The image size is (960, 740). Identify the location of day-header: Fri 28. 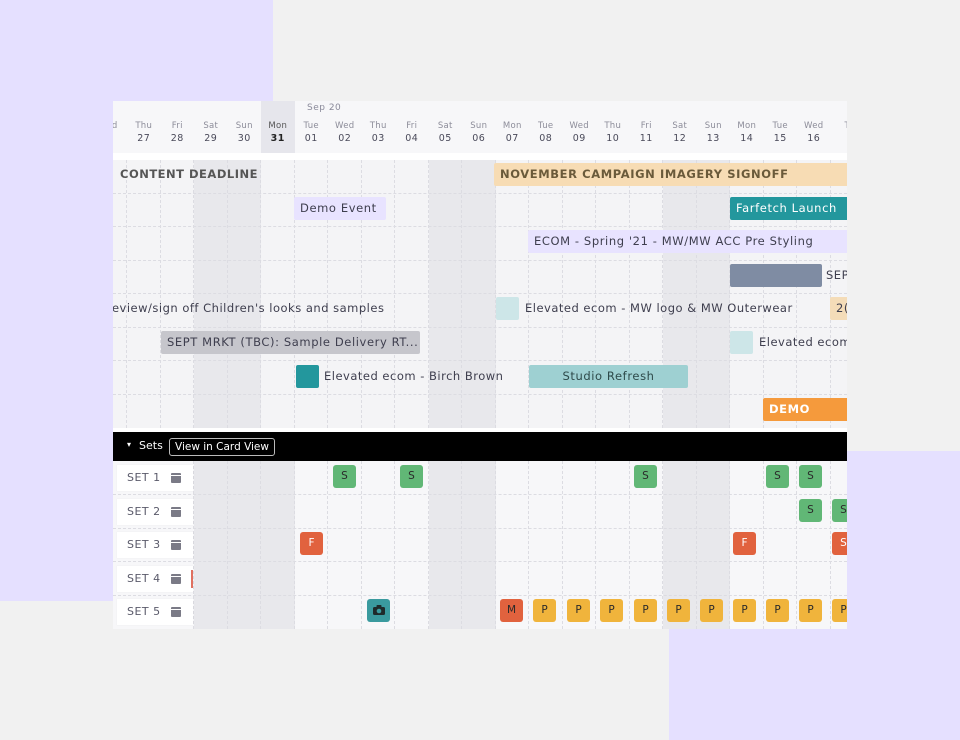
(178, 137).